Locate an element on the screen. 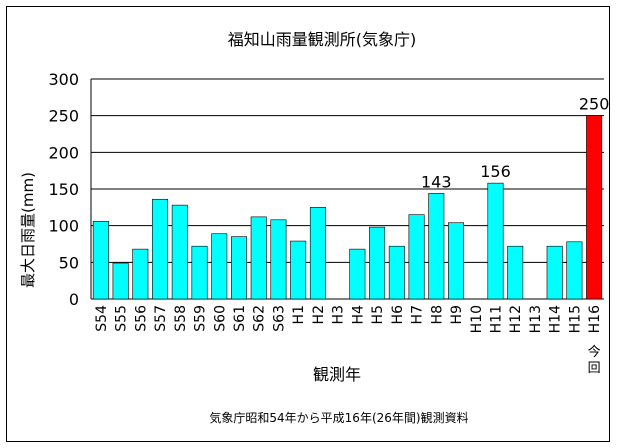 The image size is (617, 448). x-tick-label: S61 is located at coordinates (240, 318).